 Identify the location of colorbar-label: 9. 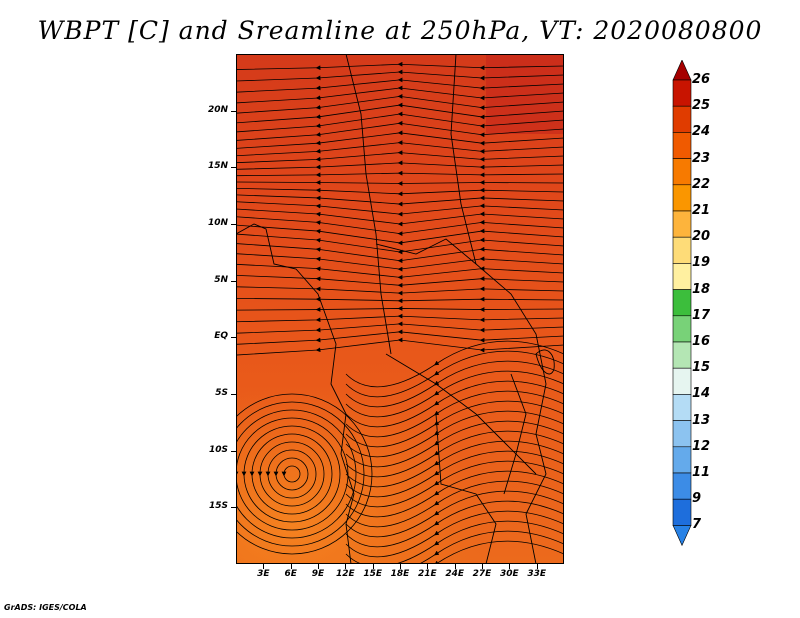
(697, 499).